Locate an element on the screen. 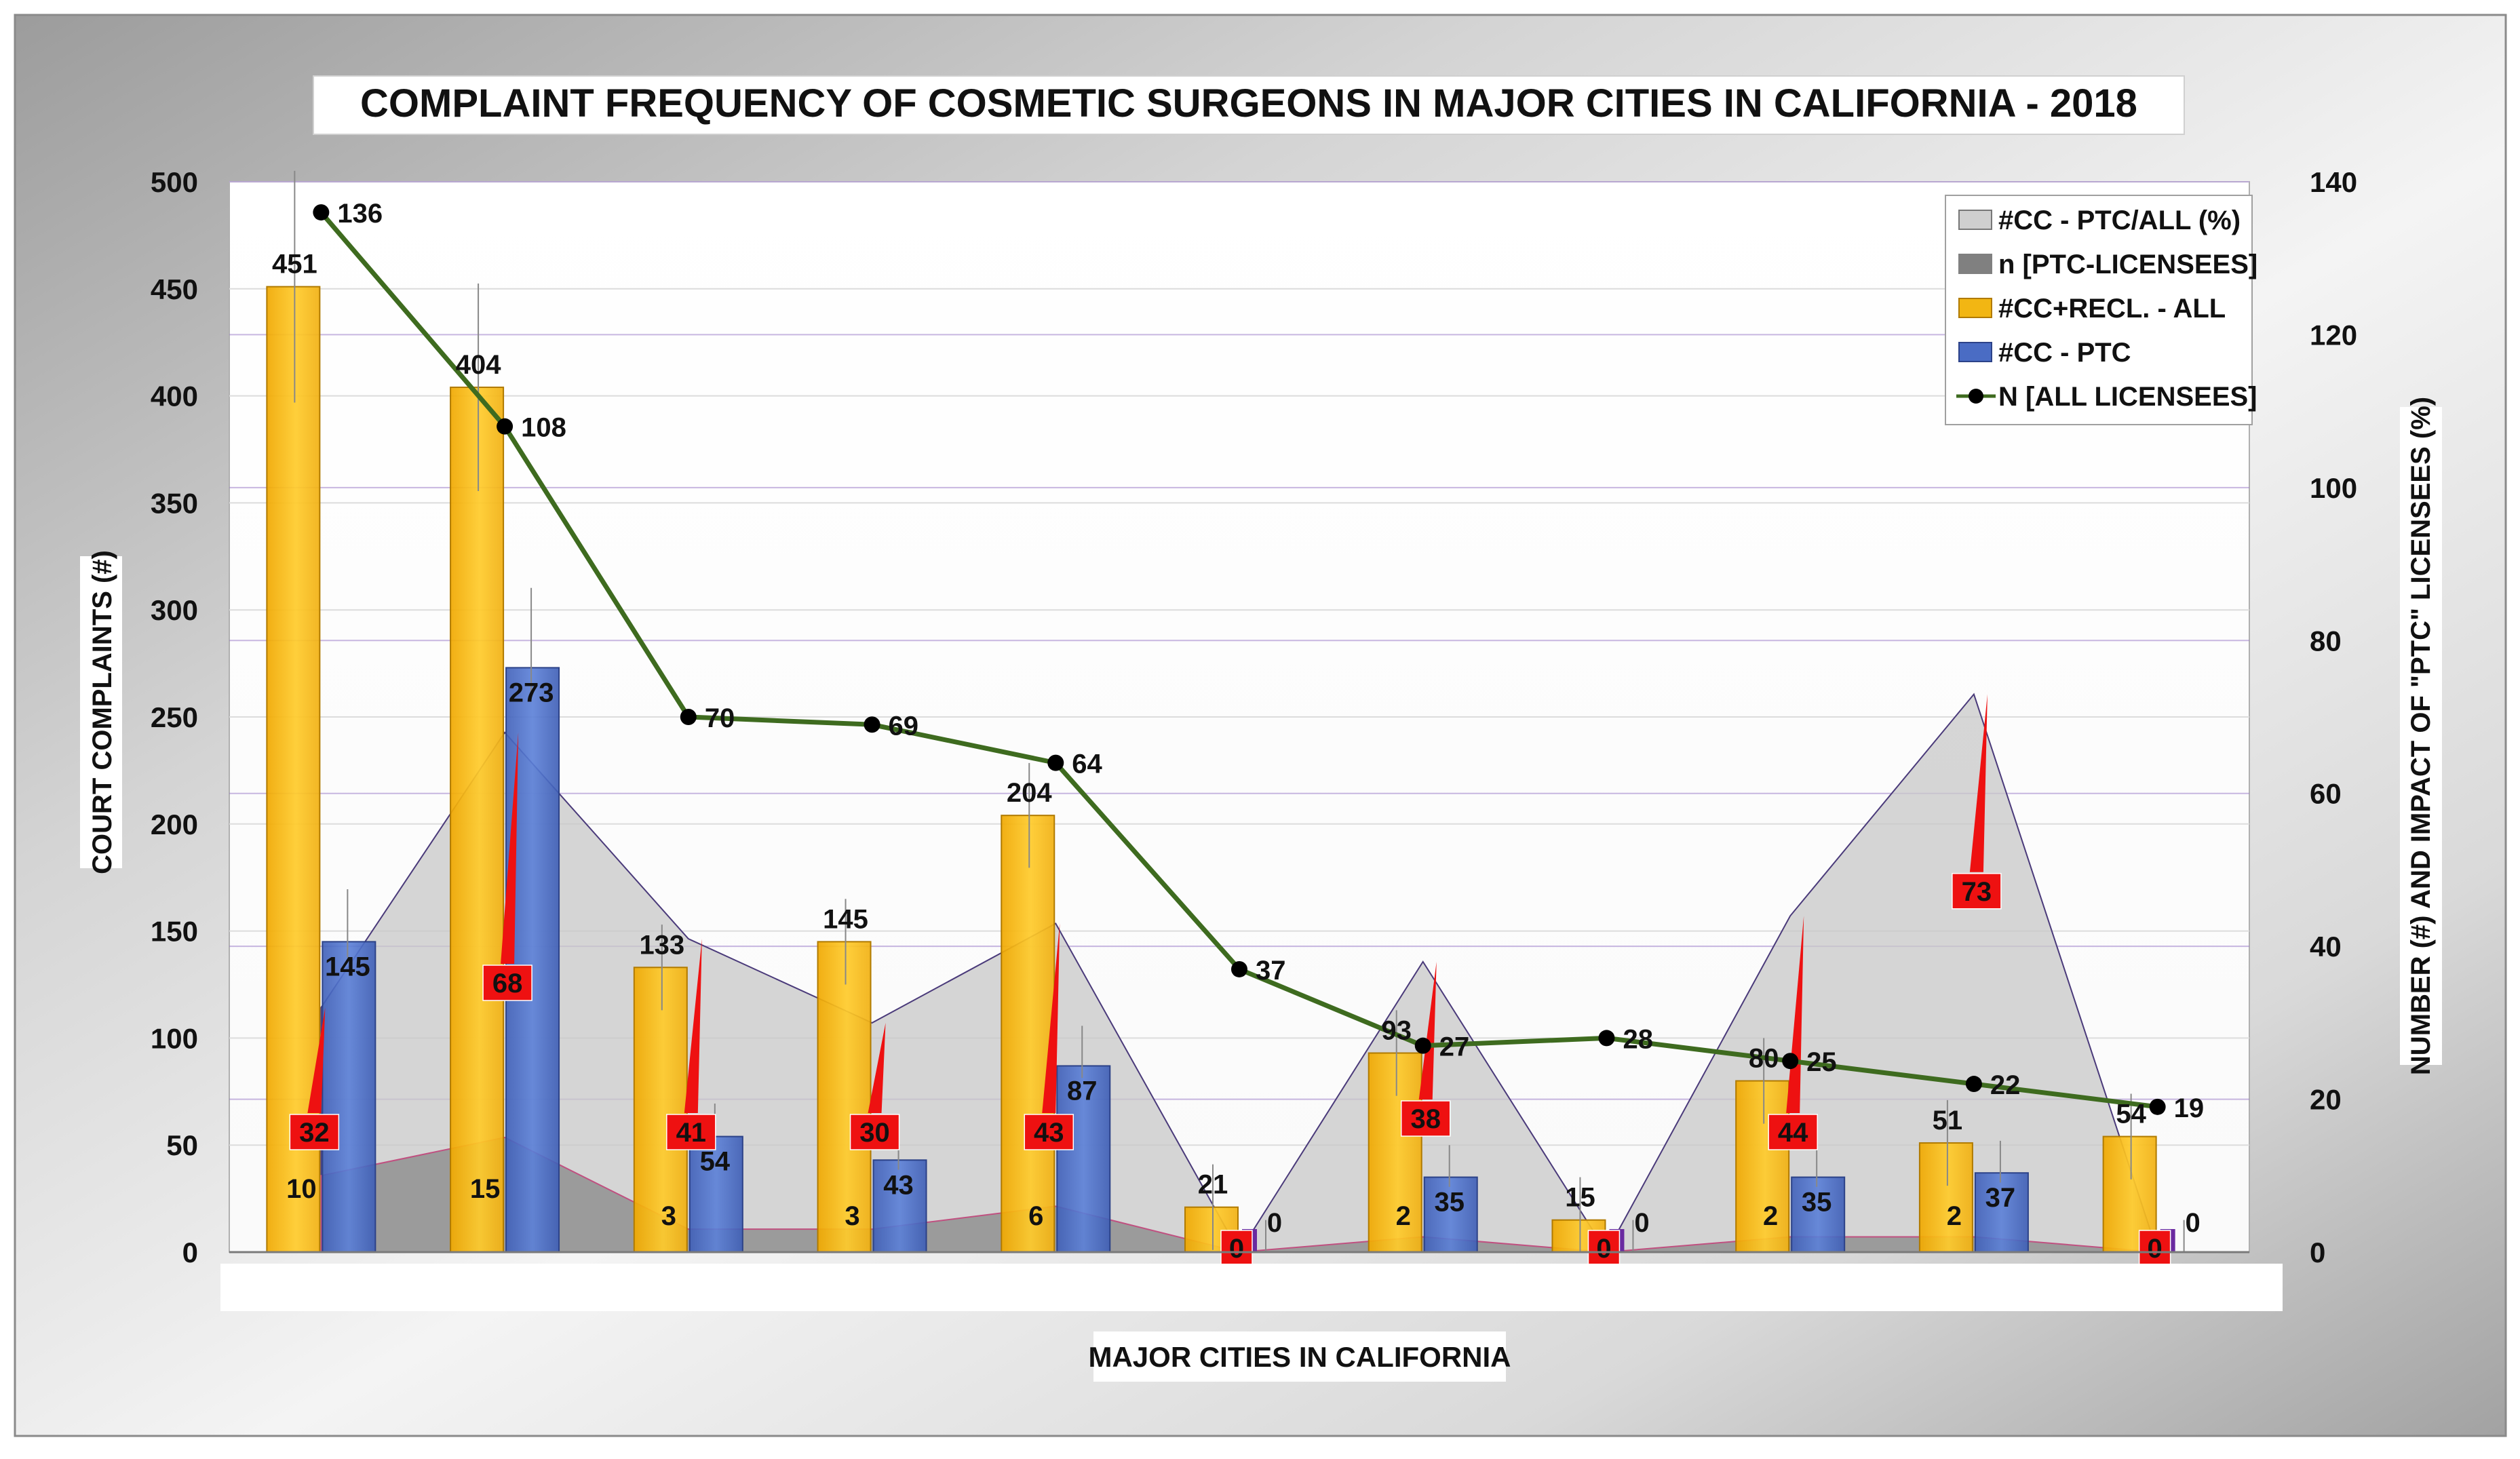  value-label-ptc: 54 is located at coordinates (716, 1162).